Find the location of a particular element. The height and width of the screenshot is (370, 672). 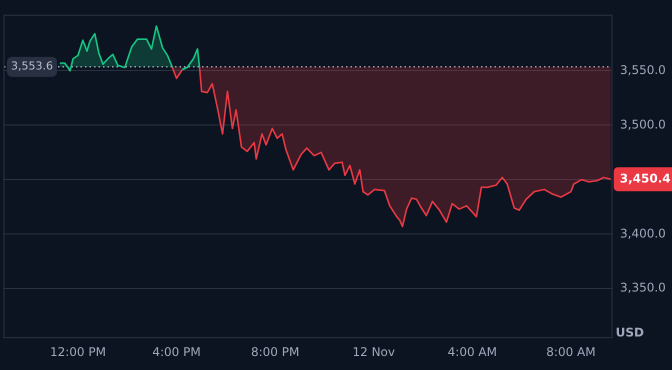

x-tick-label: 4:00 PM is located at coordinates (176, 351).